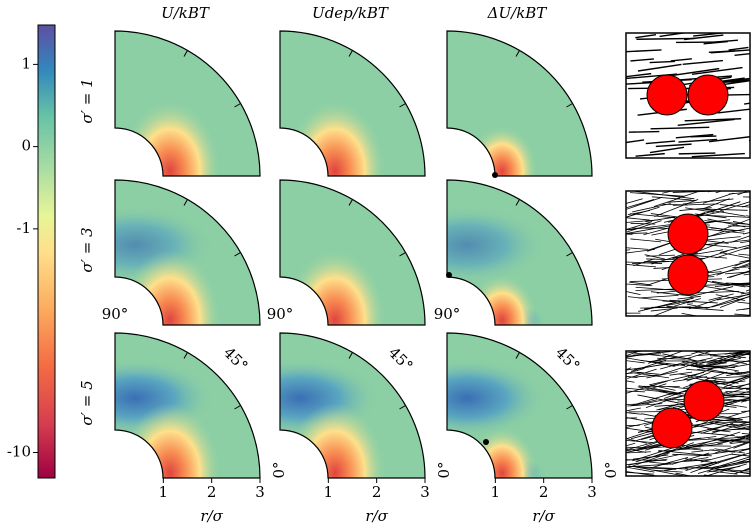  I want to click on colorbar-tick-label: -10, so click(19, 452).